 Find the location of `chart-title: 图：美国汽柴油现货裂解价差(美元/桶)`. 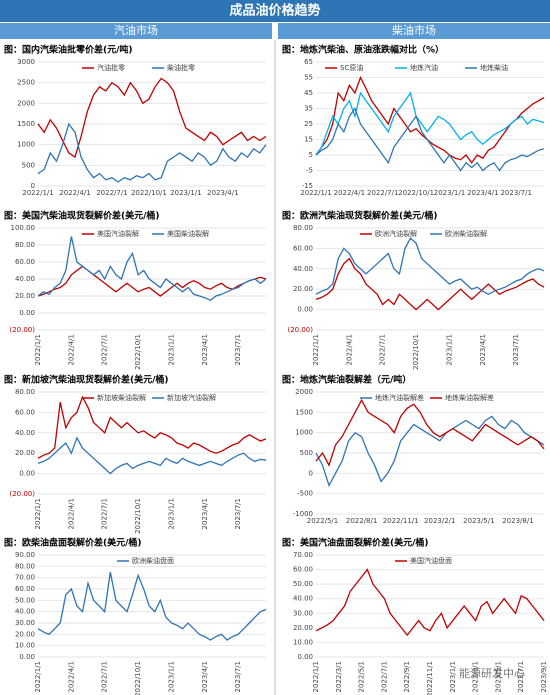

chart-title: 图：美国汽柴油现货裂解价差(美元/桶) is located at coordinates (82, 216).